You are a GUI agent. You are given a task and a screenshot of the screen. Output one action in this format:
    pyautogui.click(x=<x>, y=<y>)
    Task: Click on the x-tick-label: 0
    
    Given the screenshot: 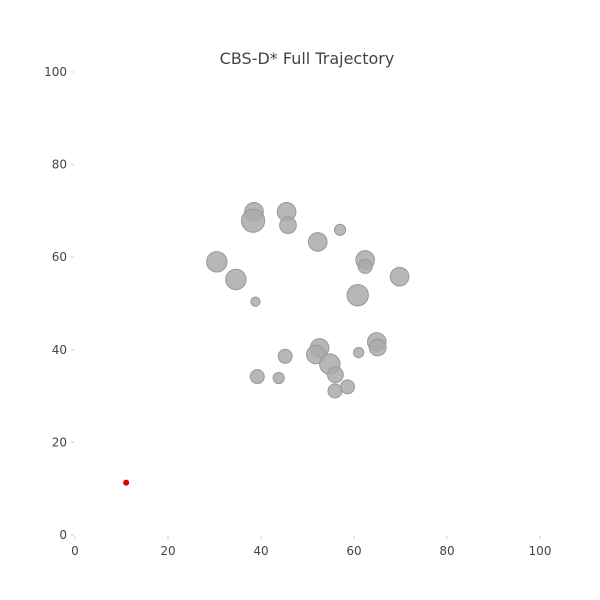 What is the action you would take?
    pyautogui.click(x=75, y=551)
    